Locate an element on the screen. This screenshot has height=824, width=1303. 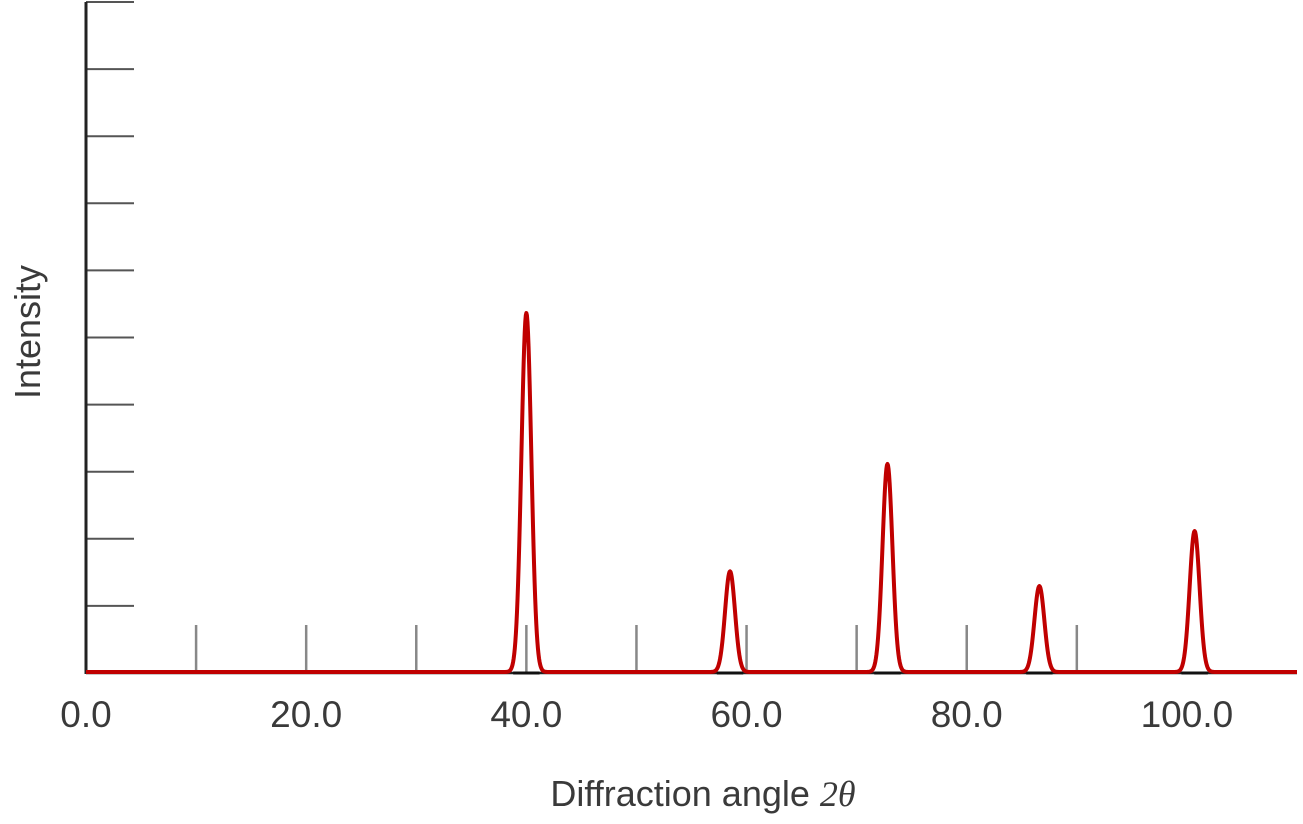
y-axis-ticks is located at coordinates (110, 304).